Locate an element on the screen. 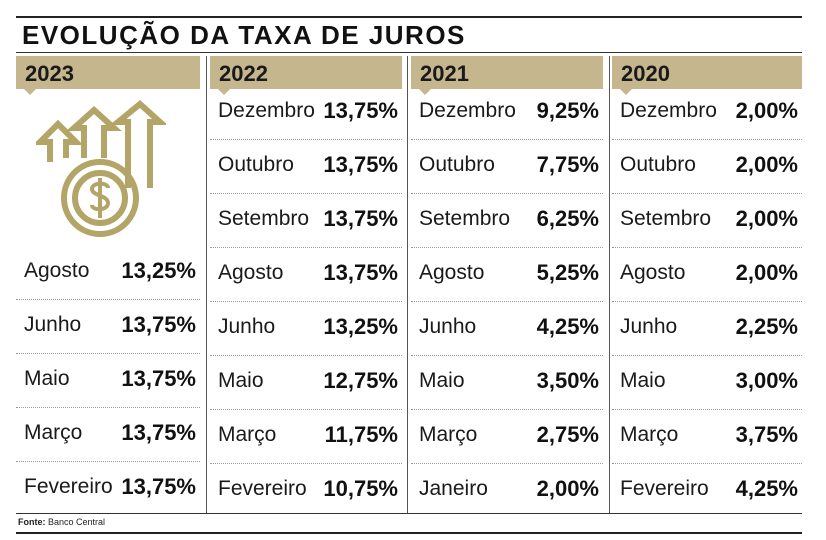  table-row: Agosto 13,75% is located at coordinates (306, 275).